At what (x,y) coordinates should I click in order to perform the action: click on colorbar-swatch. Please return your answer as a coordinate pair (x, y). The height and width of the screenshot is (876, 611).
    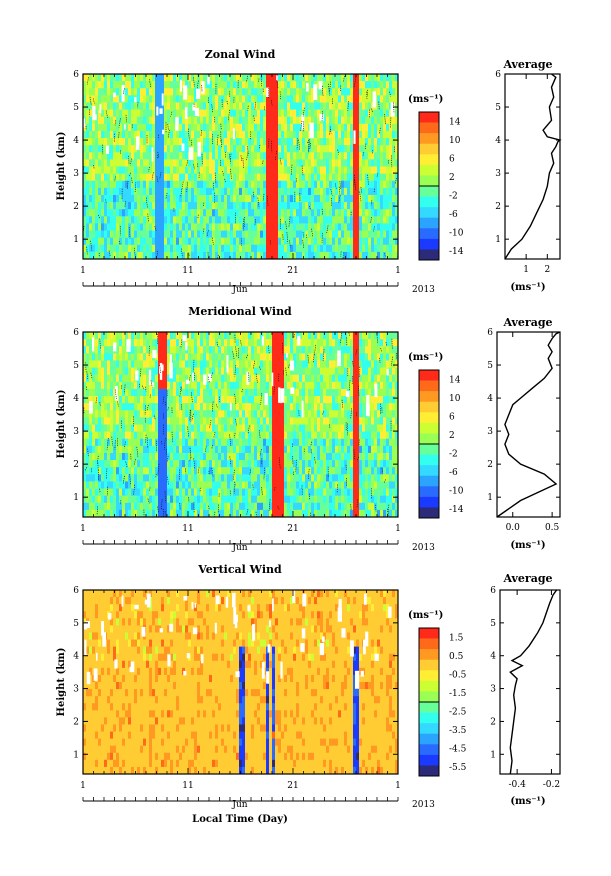
    Looking at the image, I should click on (429, 139).